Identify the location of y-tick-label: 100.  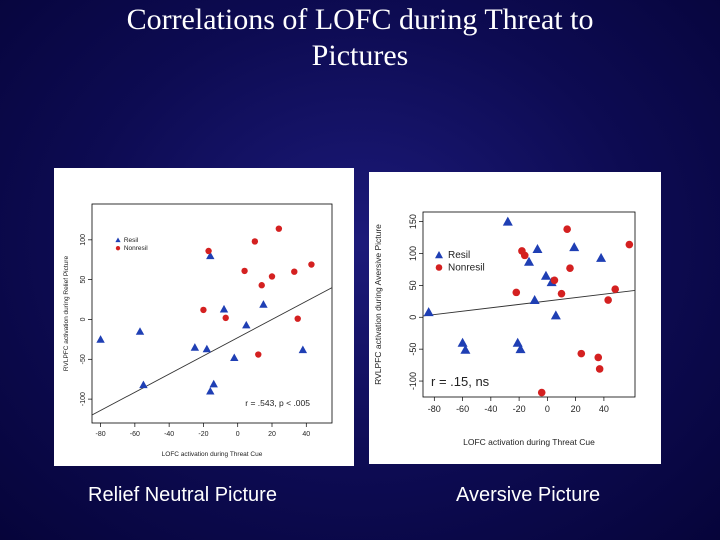
(83, 240).